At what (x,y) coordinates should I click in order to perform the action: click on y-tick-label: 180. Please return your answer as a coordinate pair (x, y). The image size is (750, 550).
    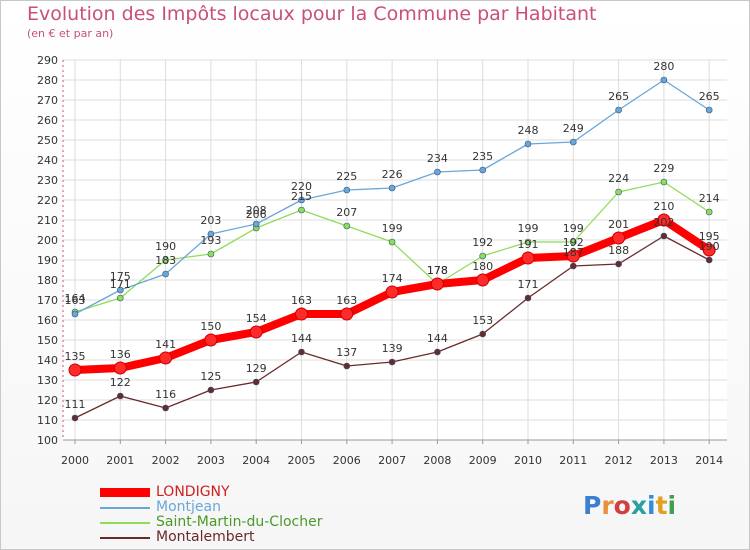
    Looking at the image, I should click on (47, 280).